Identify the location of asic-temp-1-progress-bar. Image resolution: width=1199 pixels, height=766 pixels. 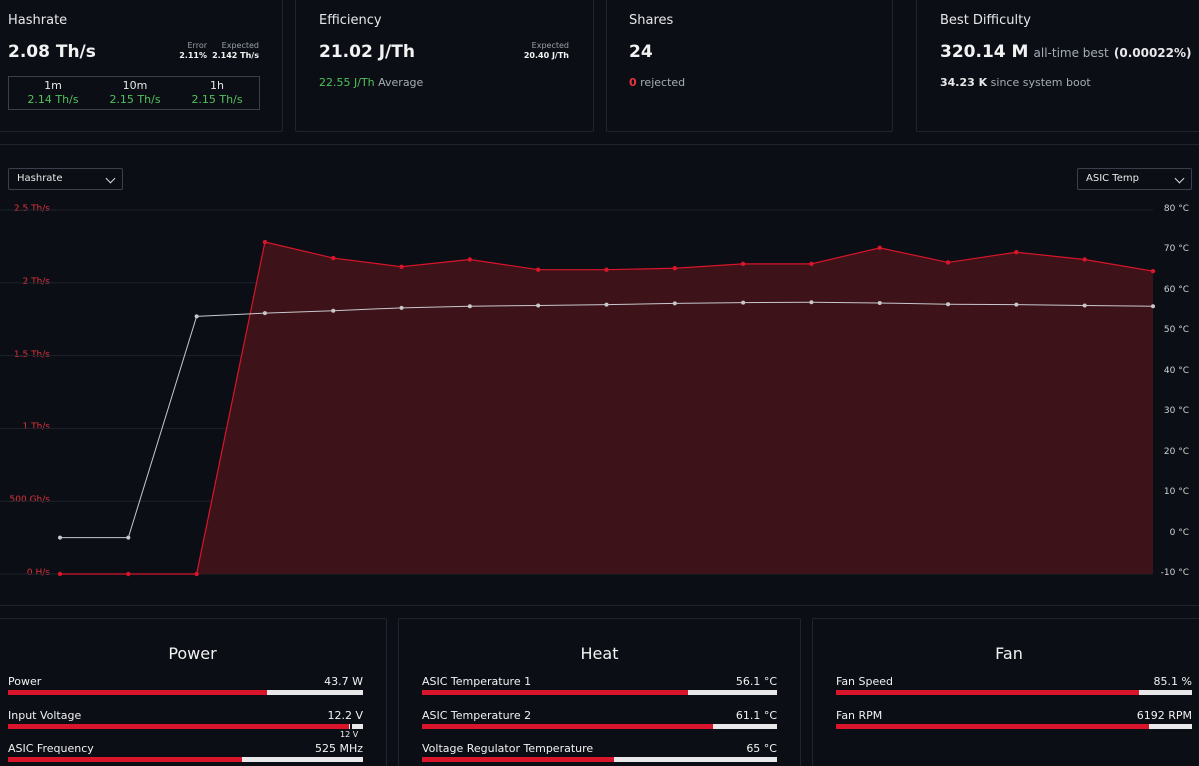
(599, 692).